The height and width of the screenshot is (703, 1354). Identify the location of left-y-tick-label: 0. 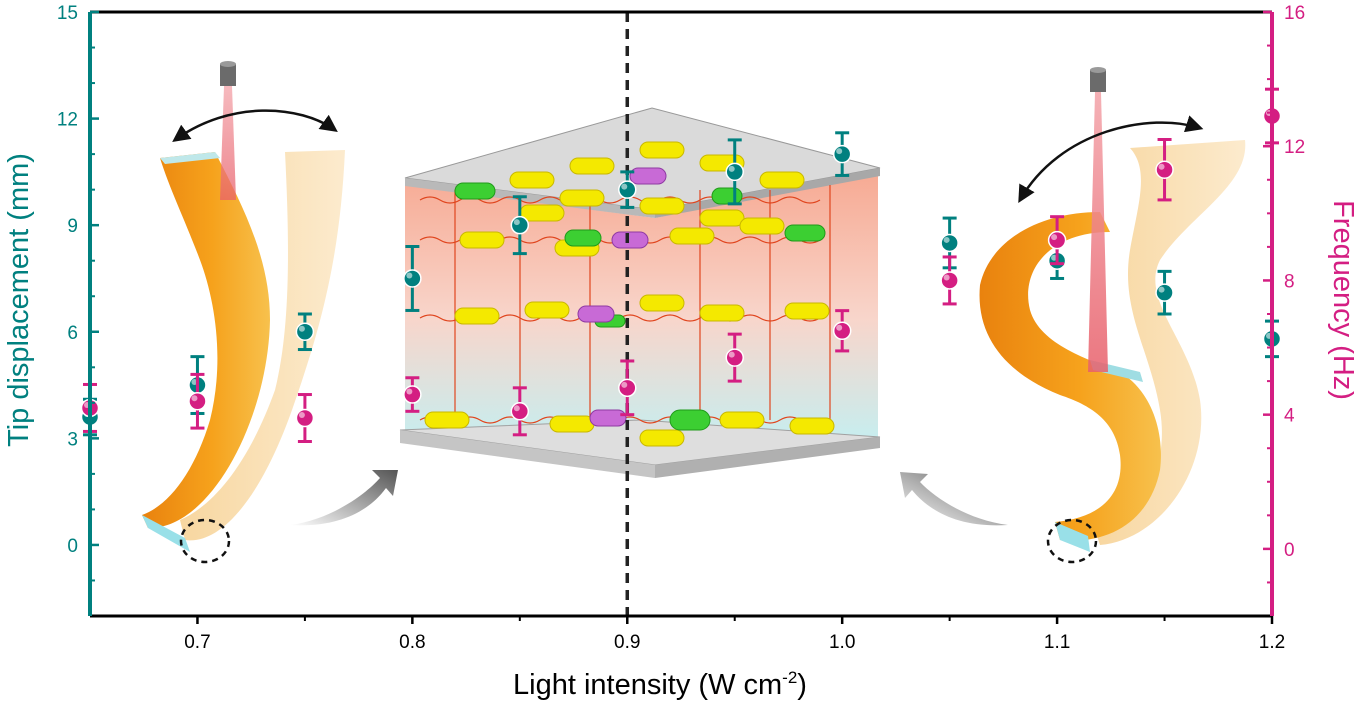
(72, 546).